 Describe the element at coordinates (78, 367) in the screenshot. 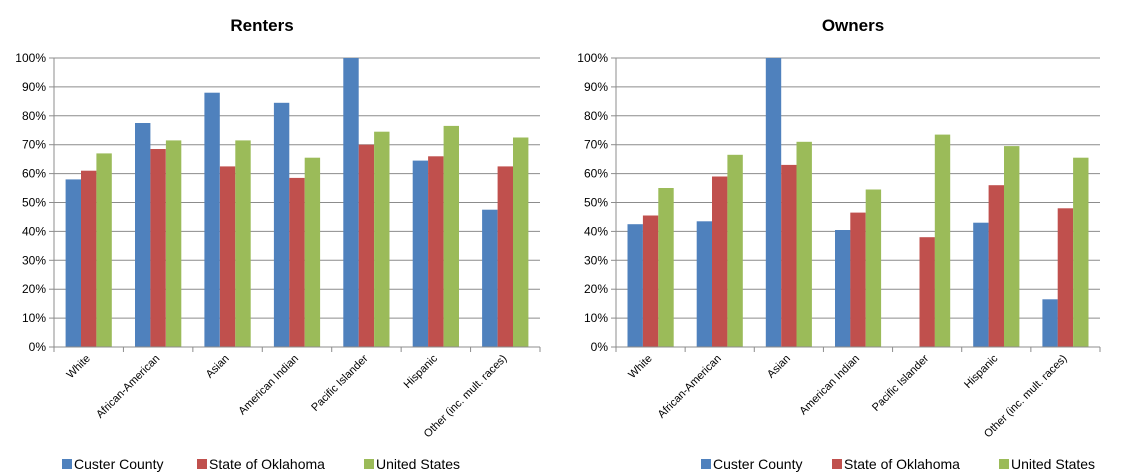

I see `chart0-renters-xtick-label: White` at that location.